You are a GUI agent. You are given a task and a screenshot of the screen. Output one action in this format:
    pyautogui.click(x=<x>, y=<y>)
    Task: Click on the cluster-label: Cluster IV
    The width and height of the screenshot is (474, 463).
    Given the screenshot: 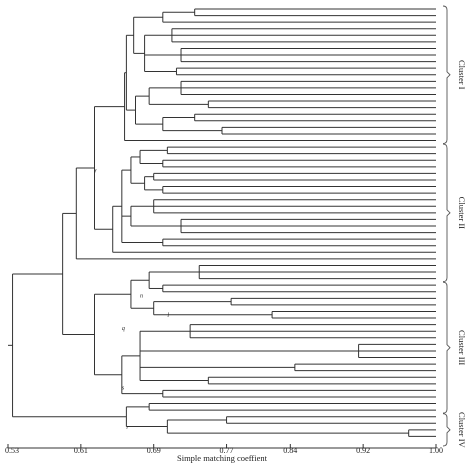 What is the action you would take?
    pyautogui.click(x=462, y=430)
    